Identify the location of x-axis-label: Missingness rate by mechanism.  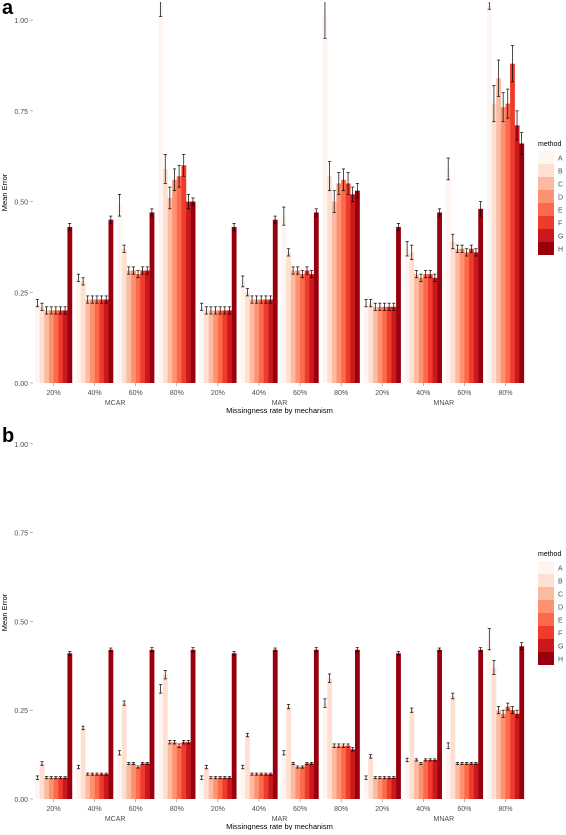
(279, 410).